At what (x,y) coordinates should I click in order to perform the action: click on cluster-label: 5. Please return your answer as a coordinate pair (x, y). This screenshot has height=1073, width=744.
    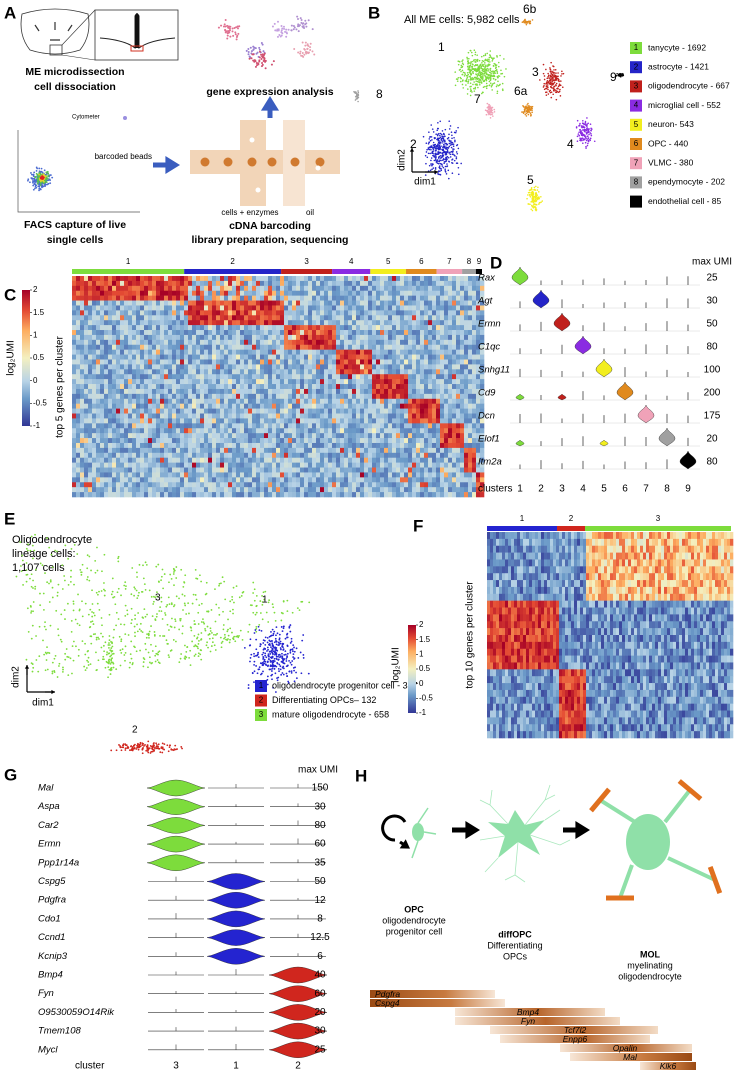
    Looking at the image, I should click on (530, 180).